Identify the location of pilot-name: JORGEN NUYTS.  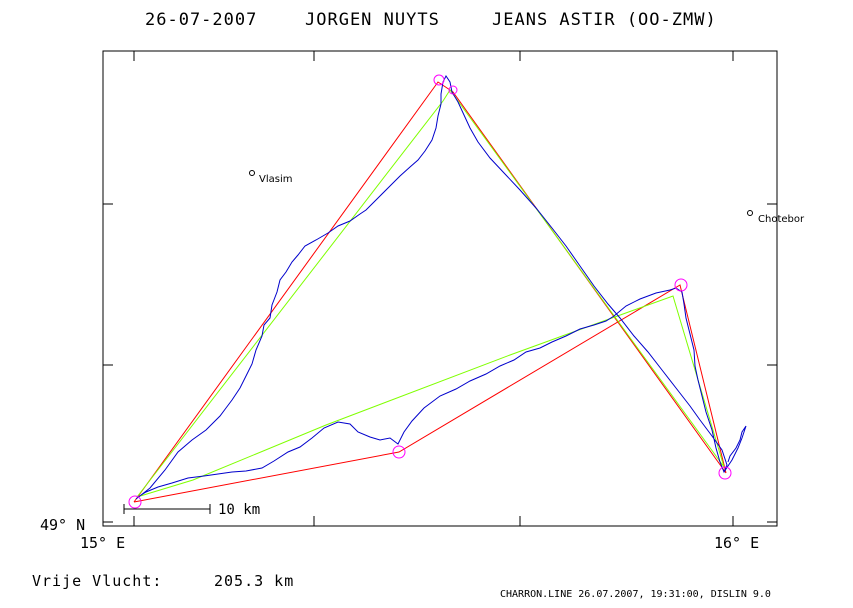
(372, 20).